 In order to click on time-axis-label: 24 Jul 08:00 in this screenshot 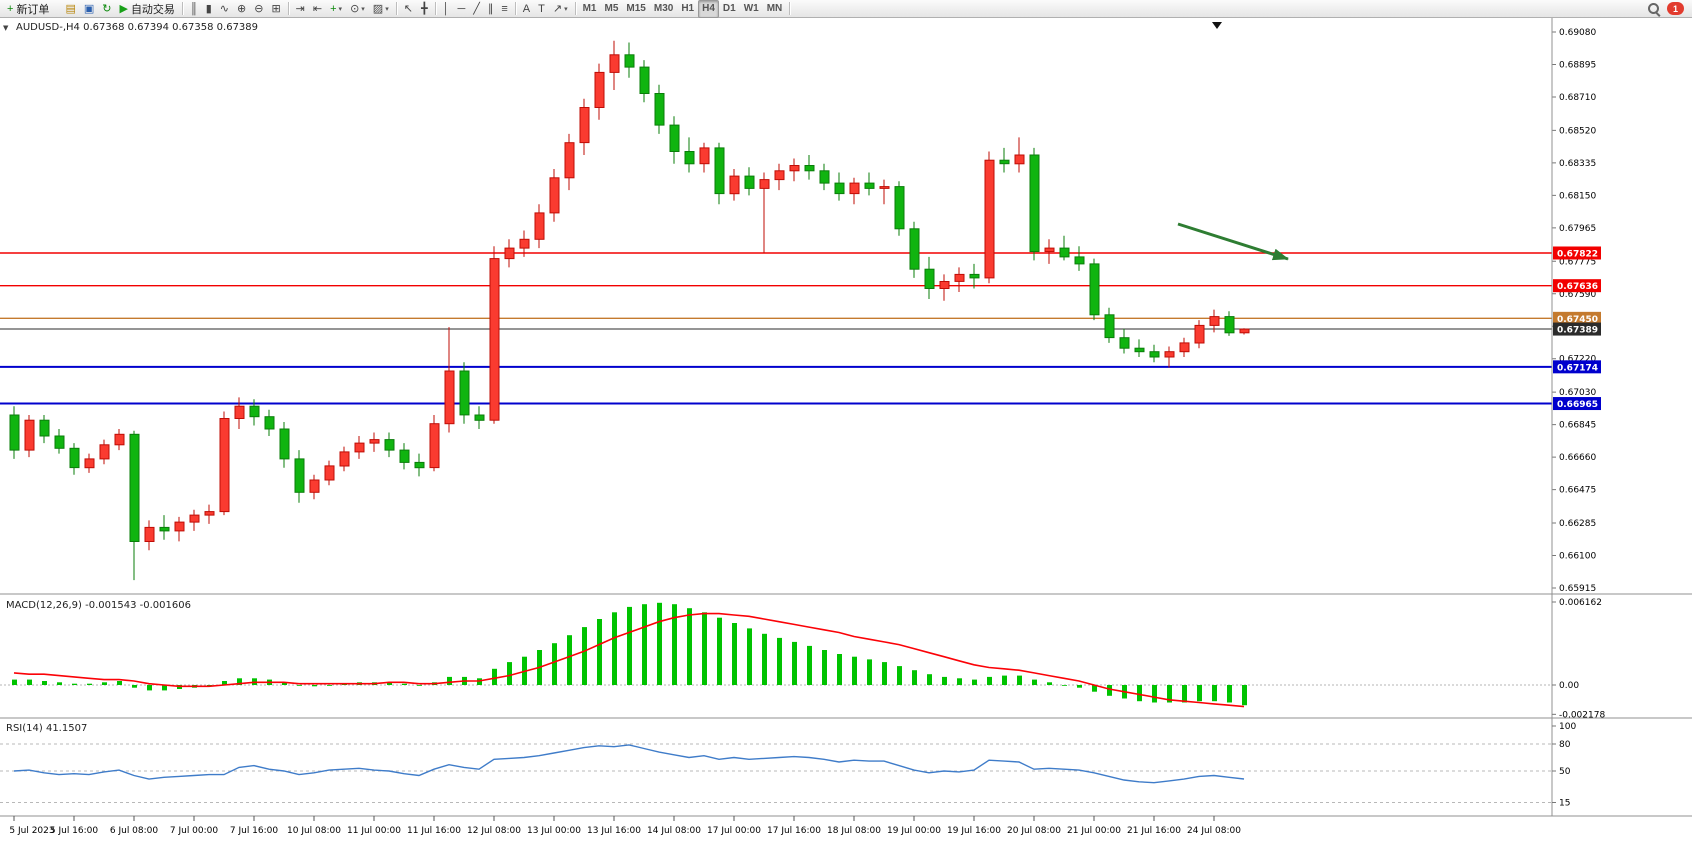, I will do `click(1214, 831)`.